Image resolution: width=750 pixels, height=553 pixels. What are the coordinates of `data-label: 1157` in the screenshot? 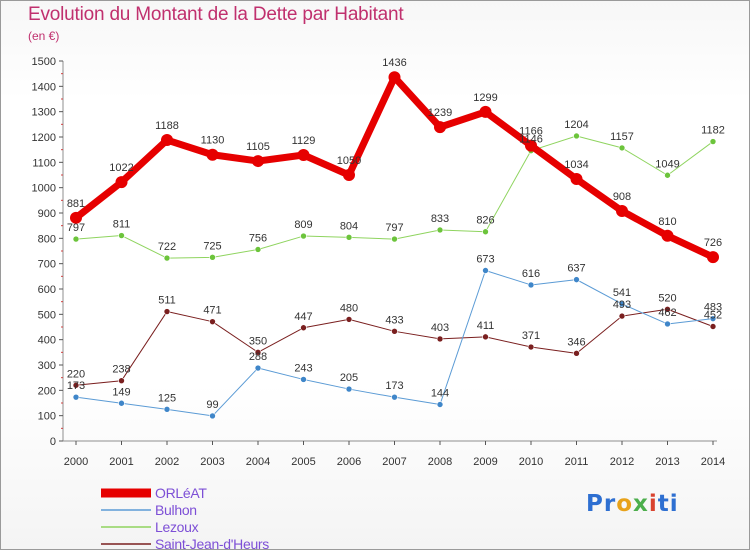 It's located at (622, 137).